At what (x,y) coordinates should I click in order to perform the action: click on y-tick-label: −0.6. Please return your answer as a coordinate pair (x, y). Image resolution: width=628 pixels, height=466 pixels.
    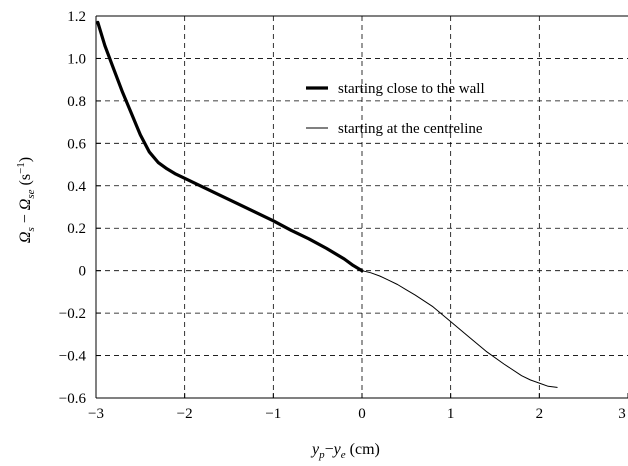
    Looking at the image, I should click on (73, 399).